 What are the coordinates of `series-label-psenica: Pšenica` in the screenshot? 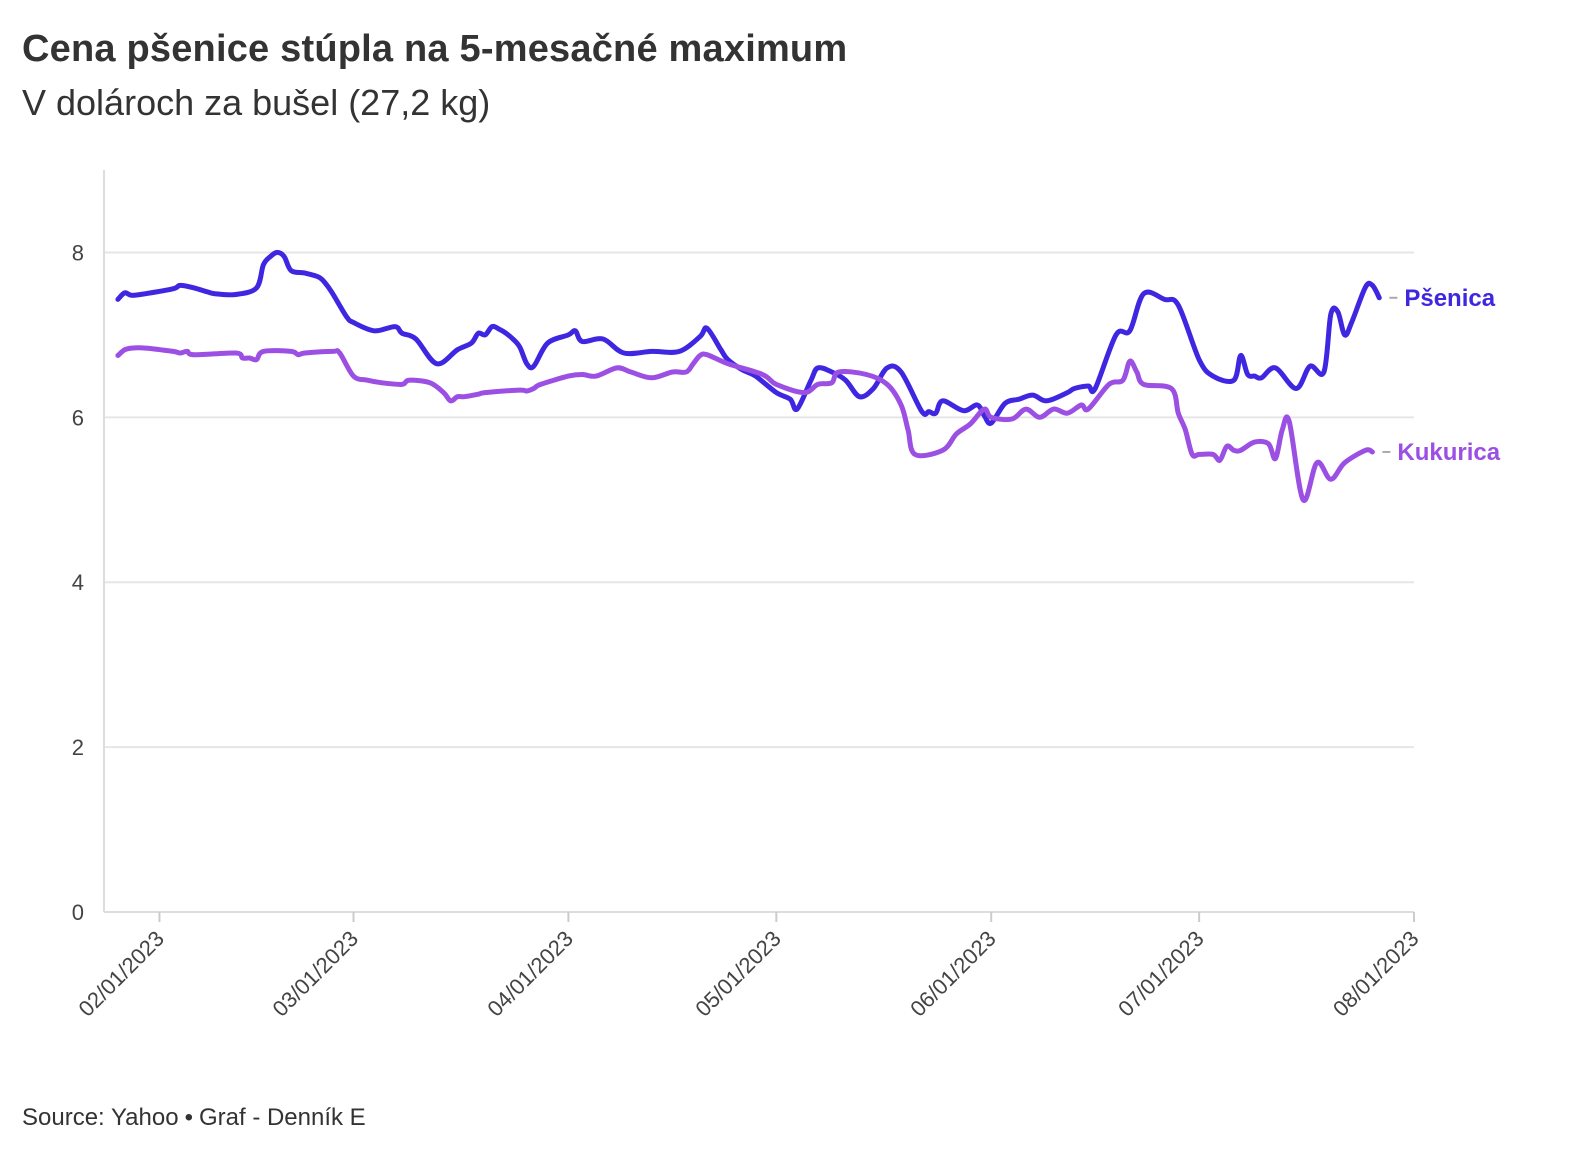 It's located at (1449, 298).